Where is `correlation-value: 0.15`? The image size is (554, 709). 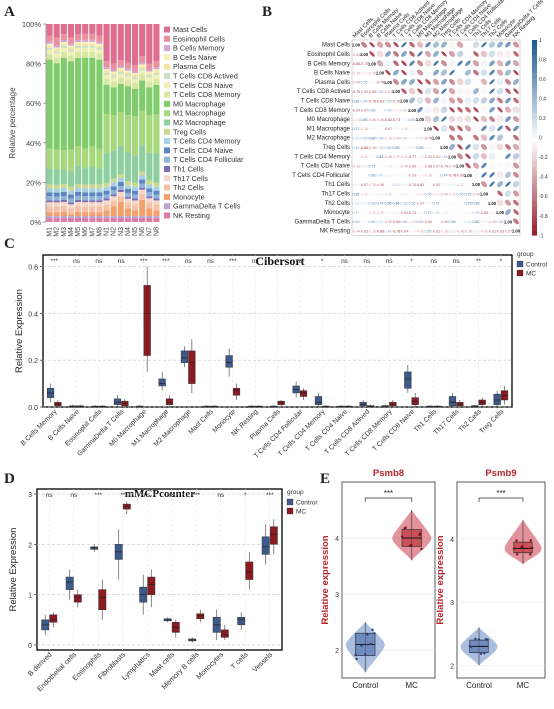
correlation-value: 0.15 is located at coordinates (404, 120).